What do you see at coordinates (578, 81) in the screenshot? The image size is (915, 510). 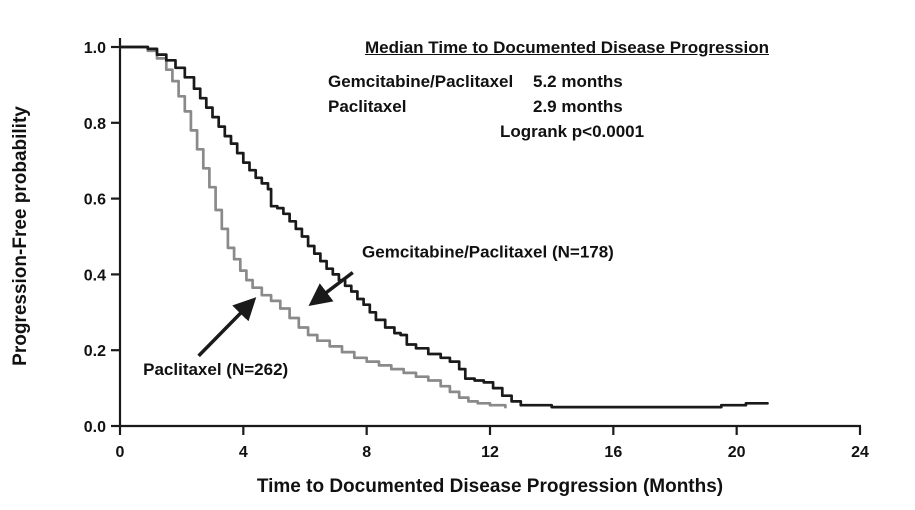 I see `median-row-value: 5.2 months` at bounding box center [578, 81].